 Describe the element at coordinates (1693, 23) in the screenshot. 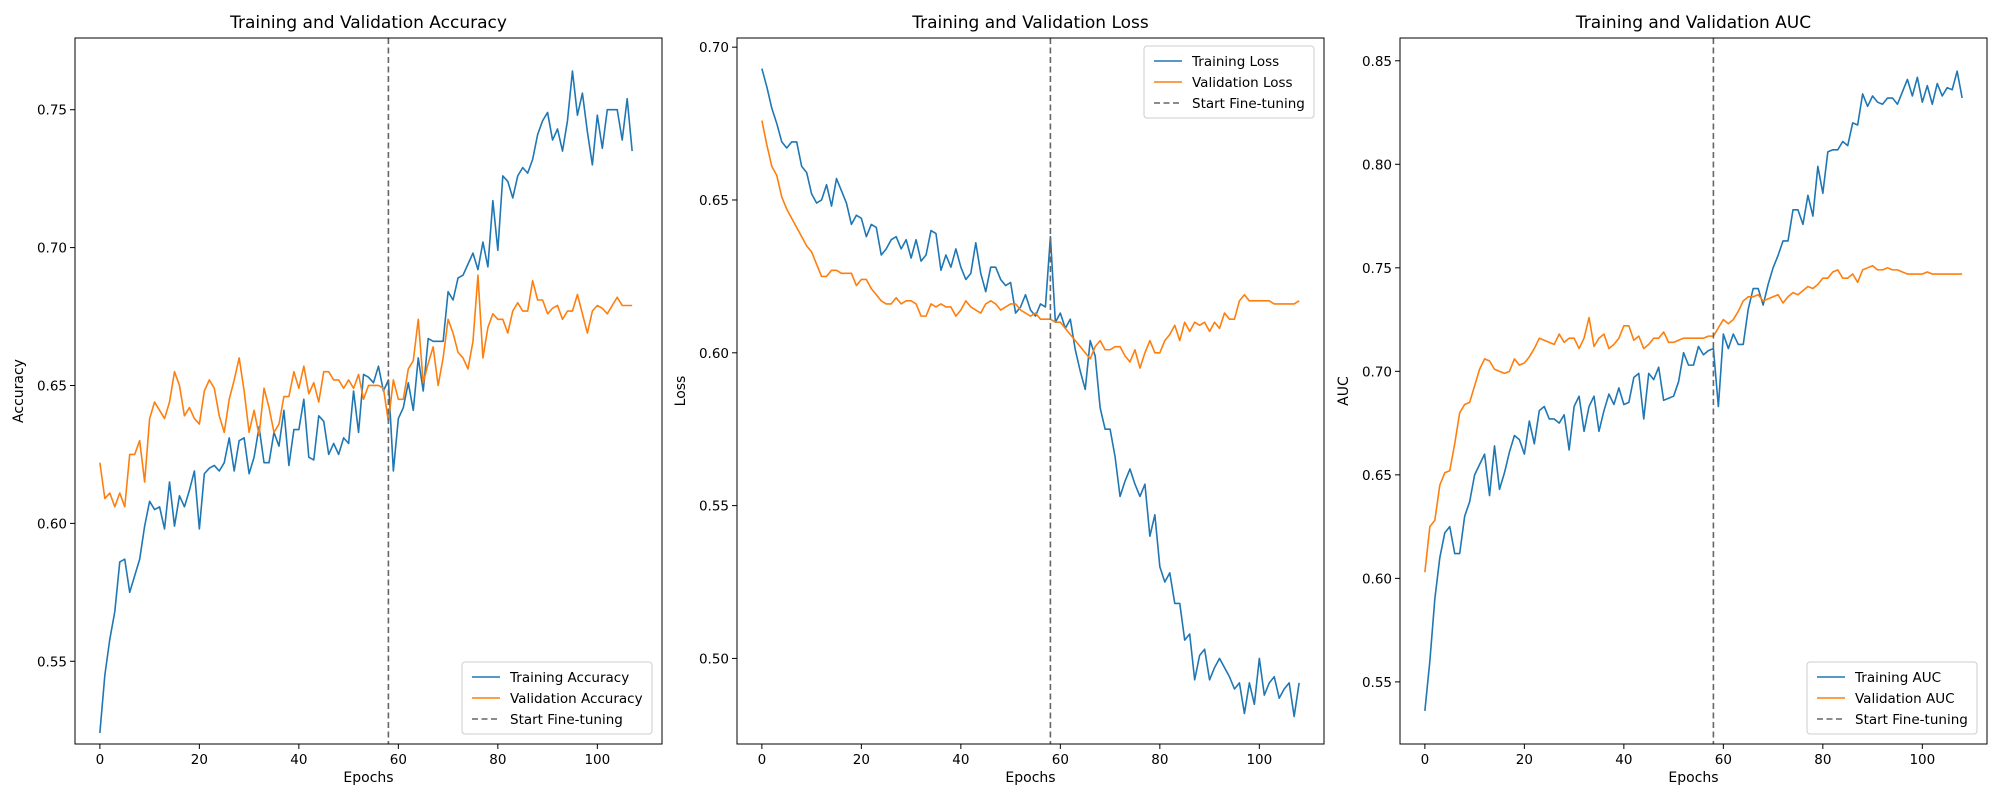

I see `chart-title: Training and Validation AUC` at that location.